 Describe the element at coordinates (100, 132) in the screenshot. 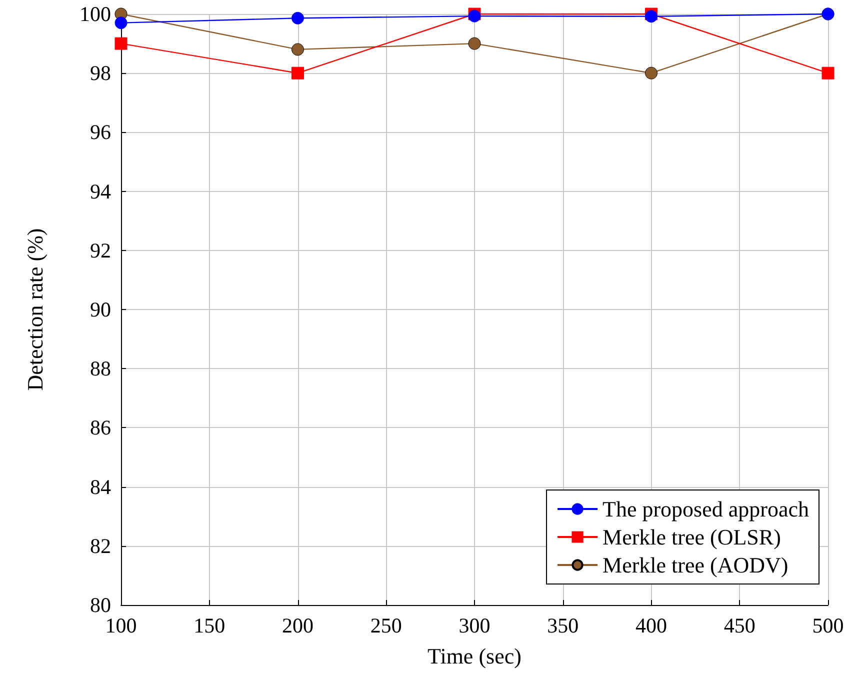

I see `y-tick-label: 96` at that location.